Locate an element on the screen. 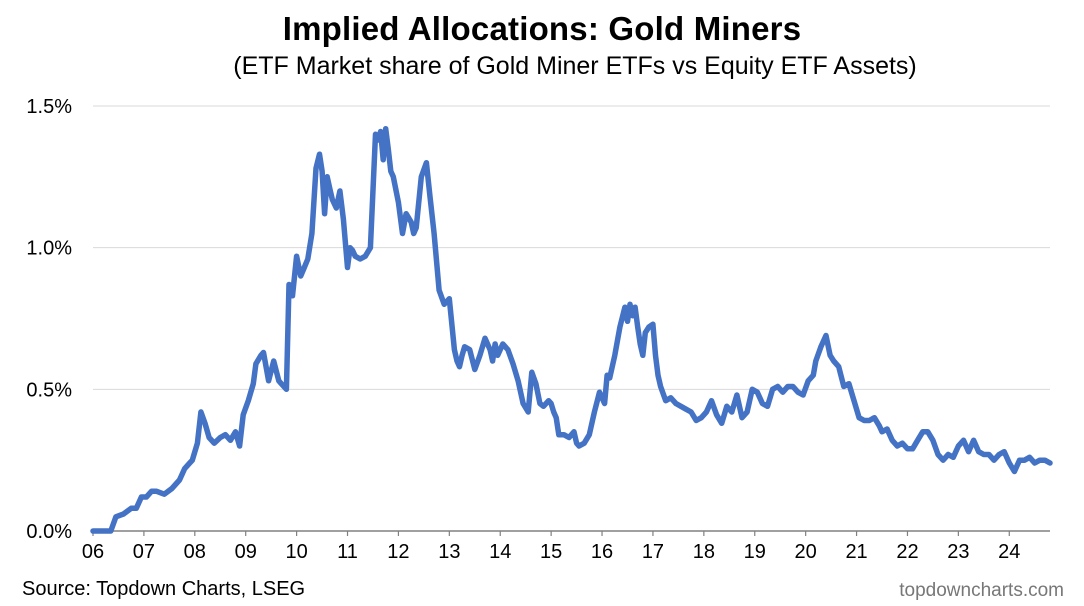 This screenshot has width=1084, height=606. x-tick-label: 21 is located at coordinates (856, 552).